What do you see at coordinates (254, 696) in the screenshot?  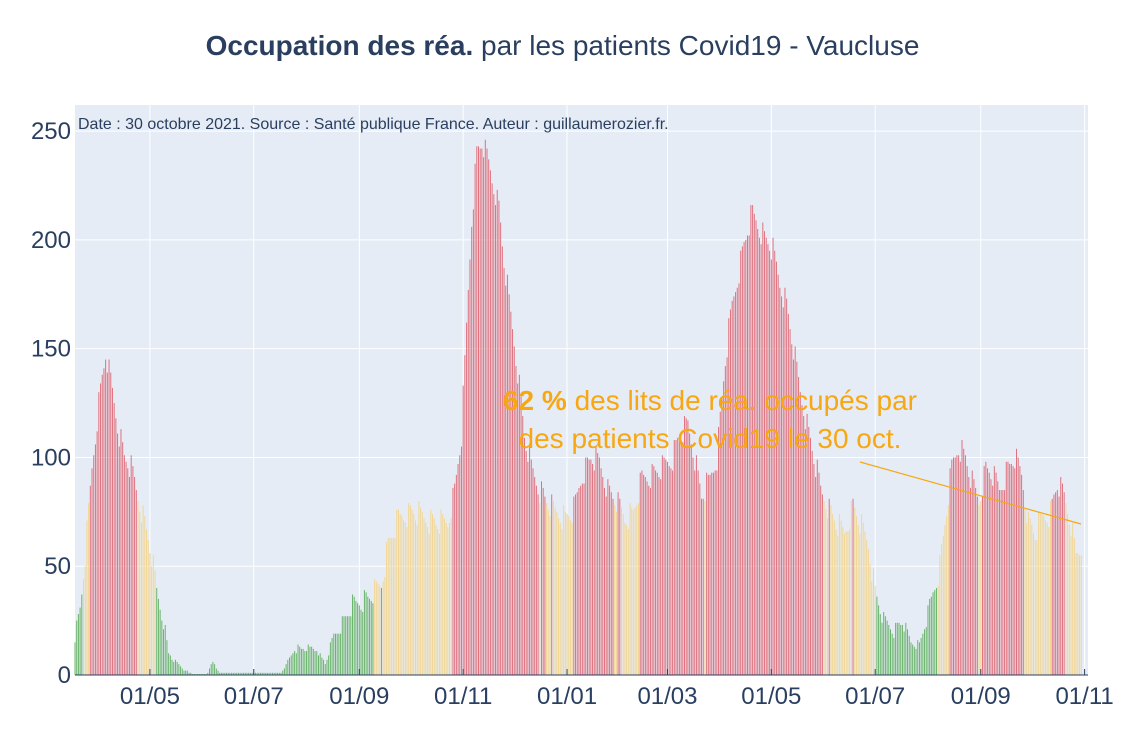 I see `x-tick-label: 01/07` at bounding box center [254, 696].